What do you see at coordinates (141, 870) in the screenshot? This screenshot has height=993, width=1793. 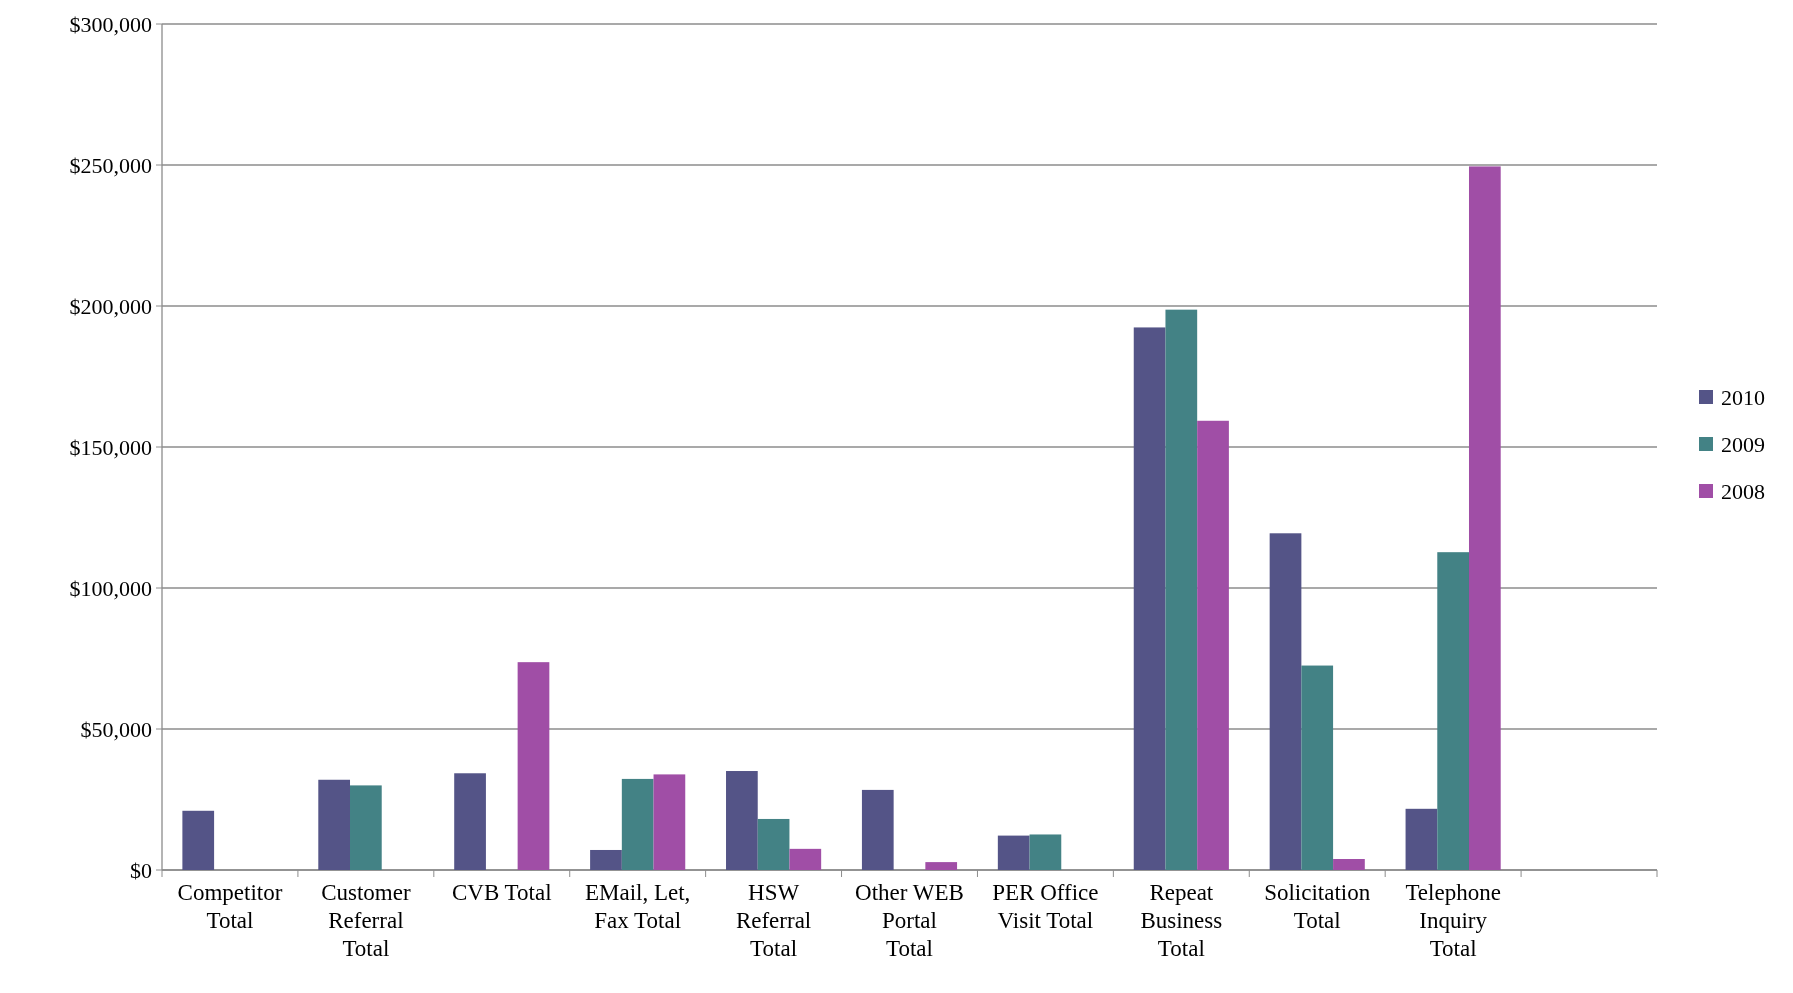 I see `y-tick-label: $0` at bounding box center [141, 870].